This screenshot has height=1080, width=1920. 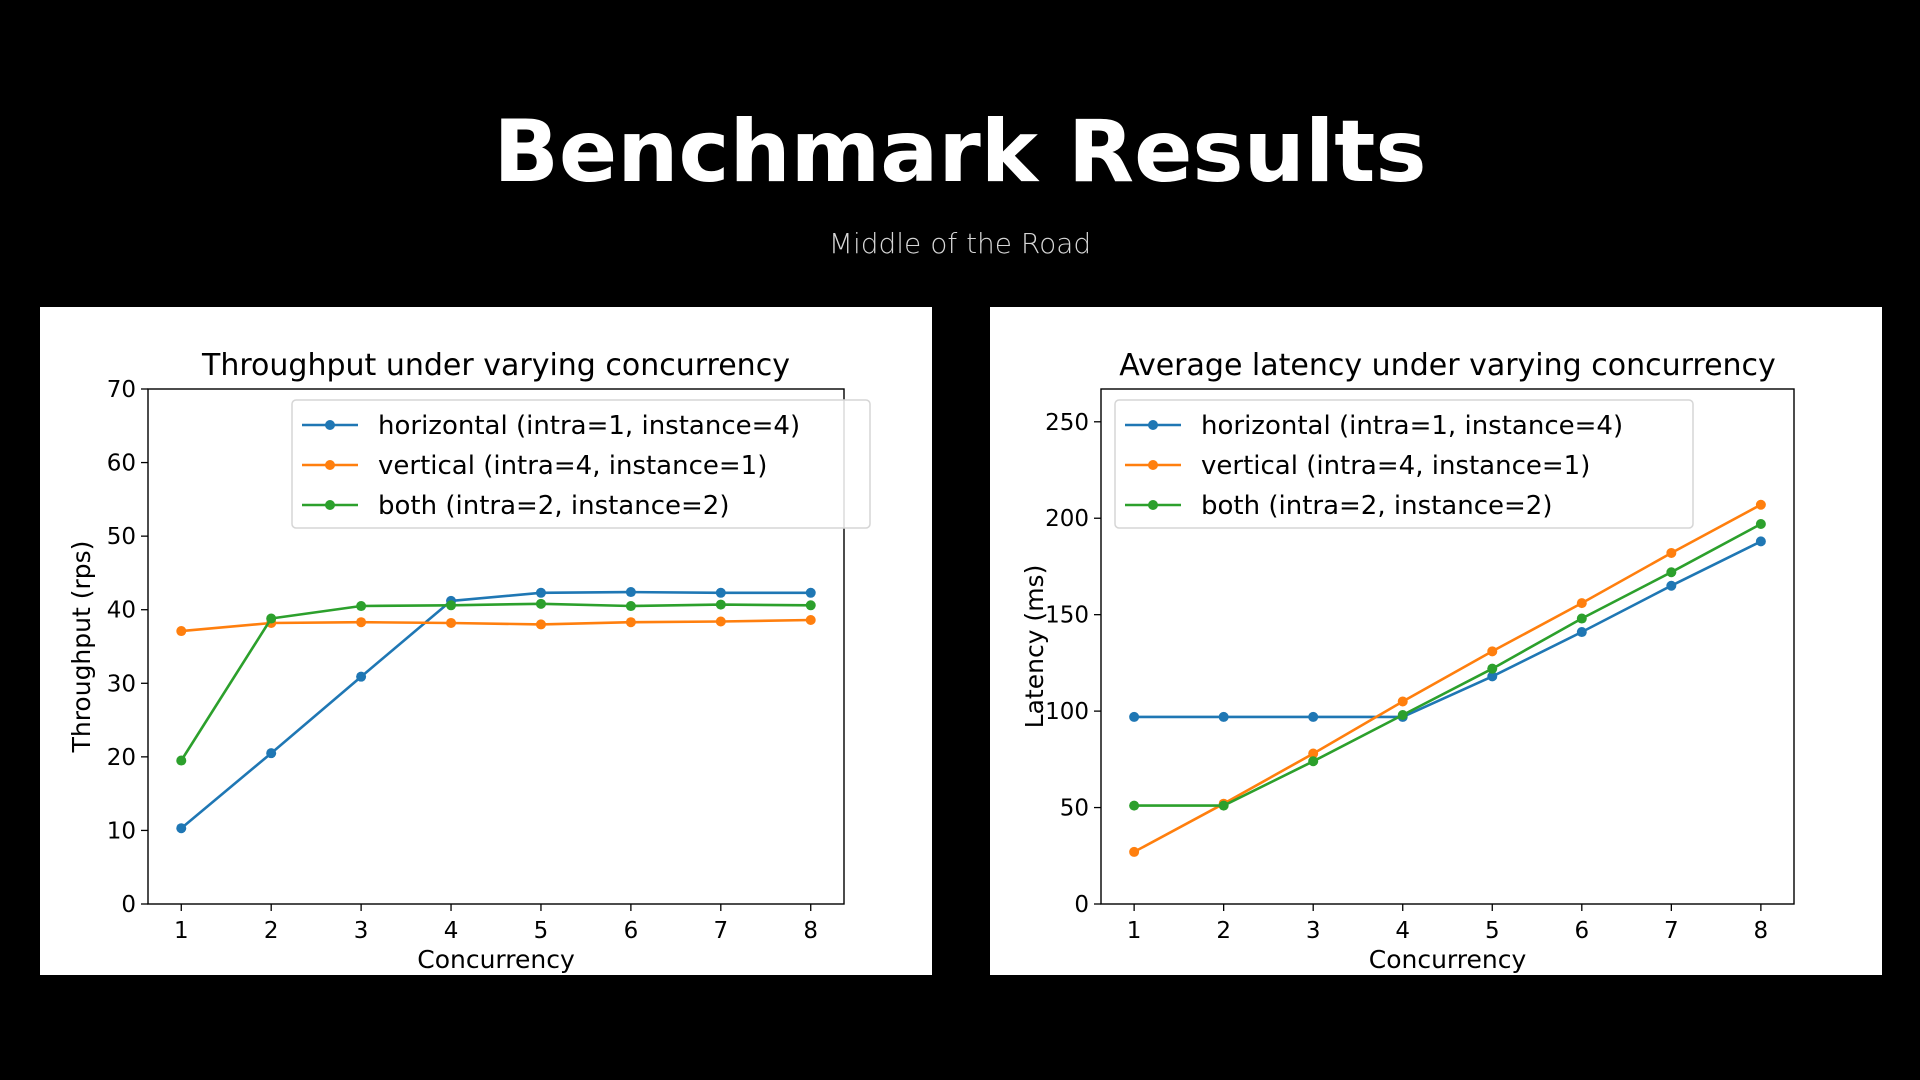 I want to click on y-tick-label: 10, so click(x=121, y=831).